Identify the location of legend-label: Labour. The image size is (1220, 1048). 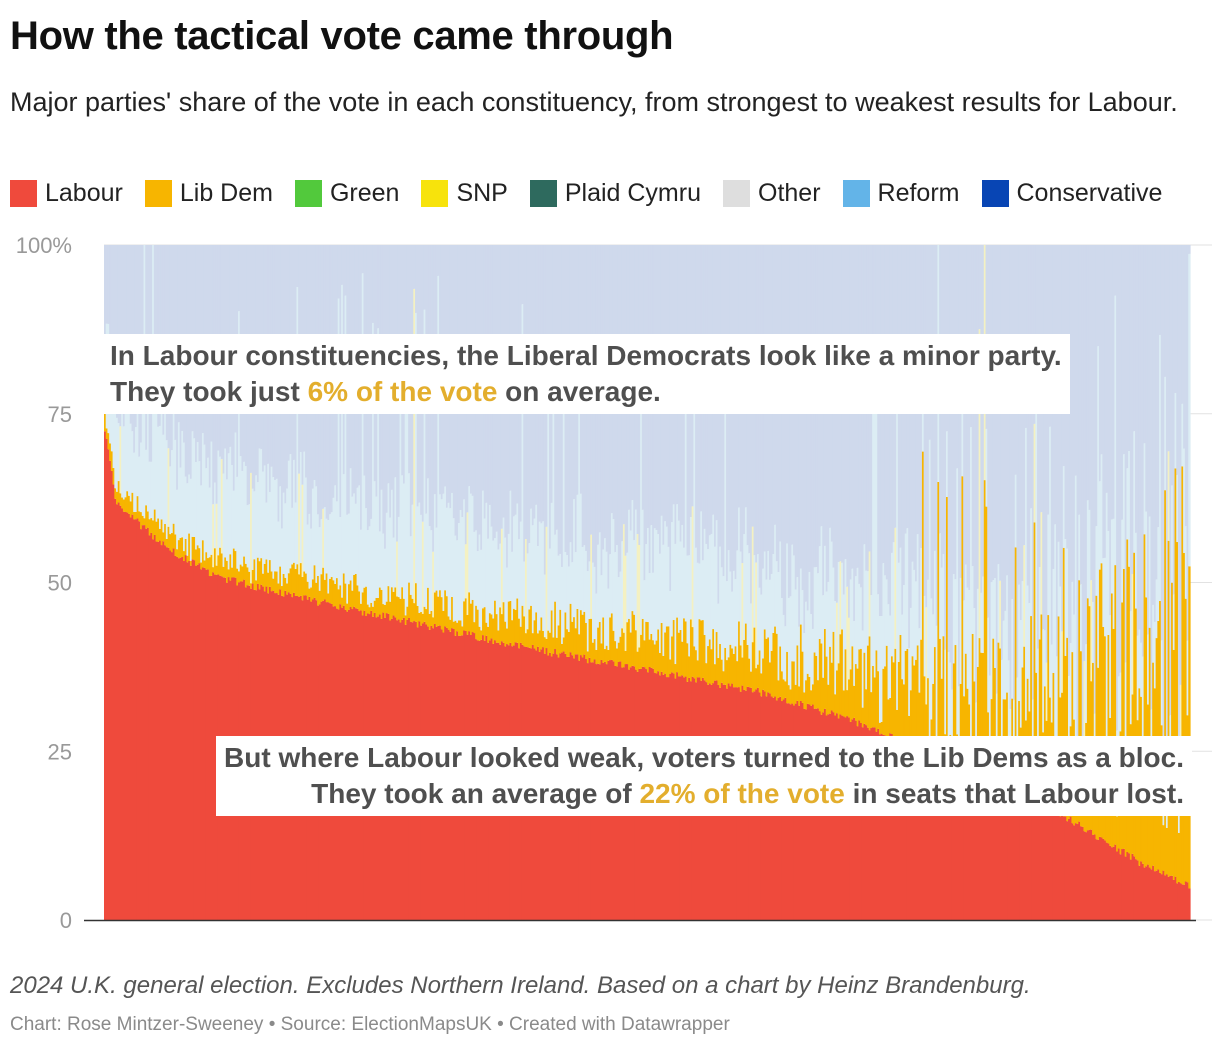
(84, 192).